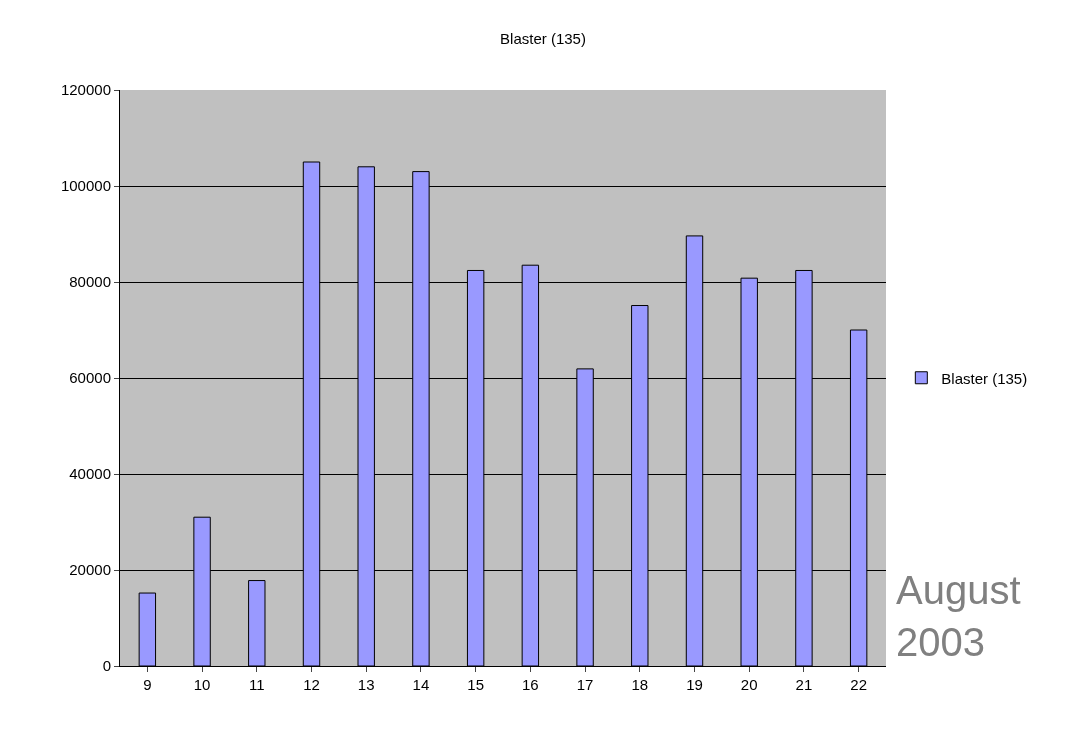 The height and width of the screenshot is (736, 1086). I want to click on x-tick-label: 19, so click(694, 684).